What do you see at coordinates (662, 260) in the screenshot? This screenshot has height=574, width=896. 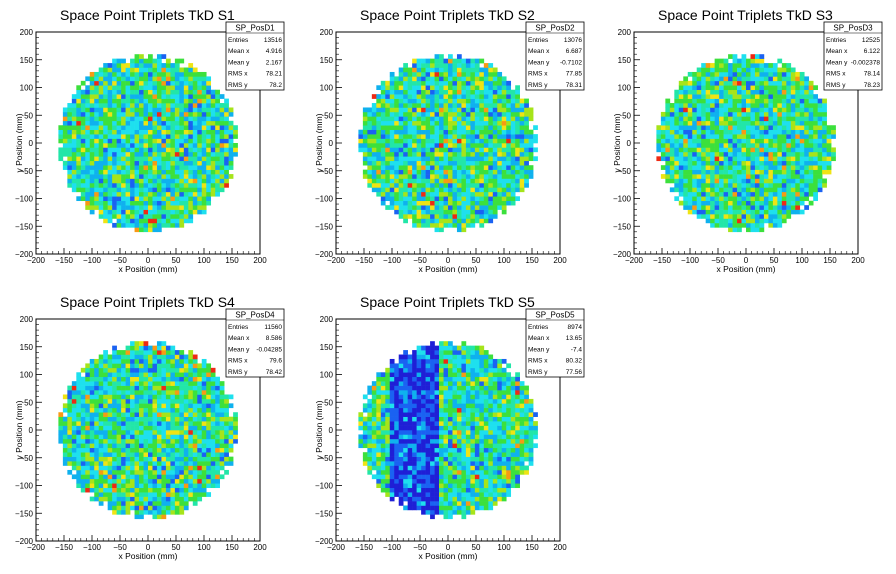 I see `x-tick-label: −150` at bounding box center [662, 260].